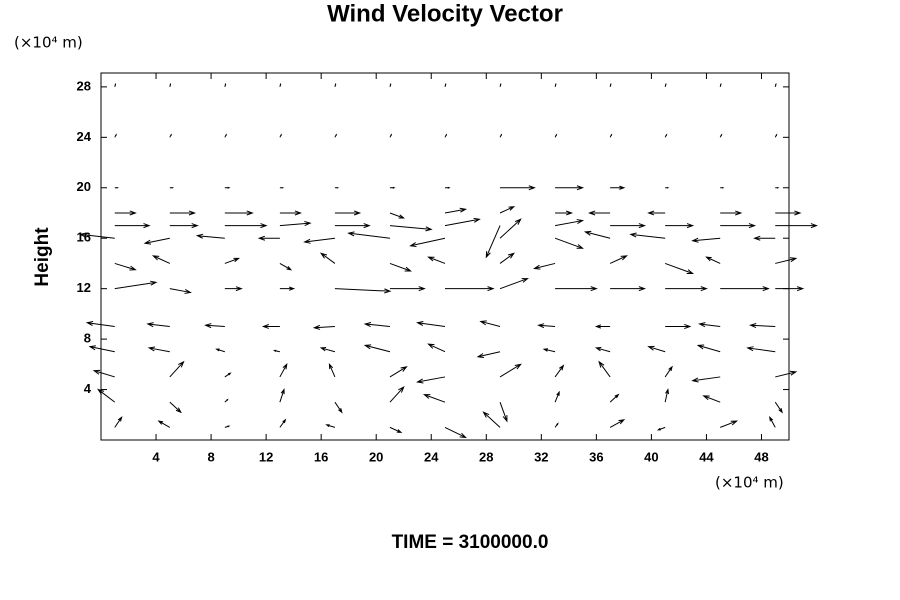 The height and width of the screenshot is (600, 900). I want to click on y-axis-label: Height, so click(42, 257).